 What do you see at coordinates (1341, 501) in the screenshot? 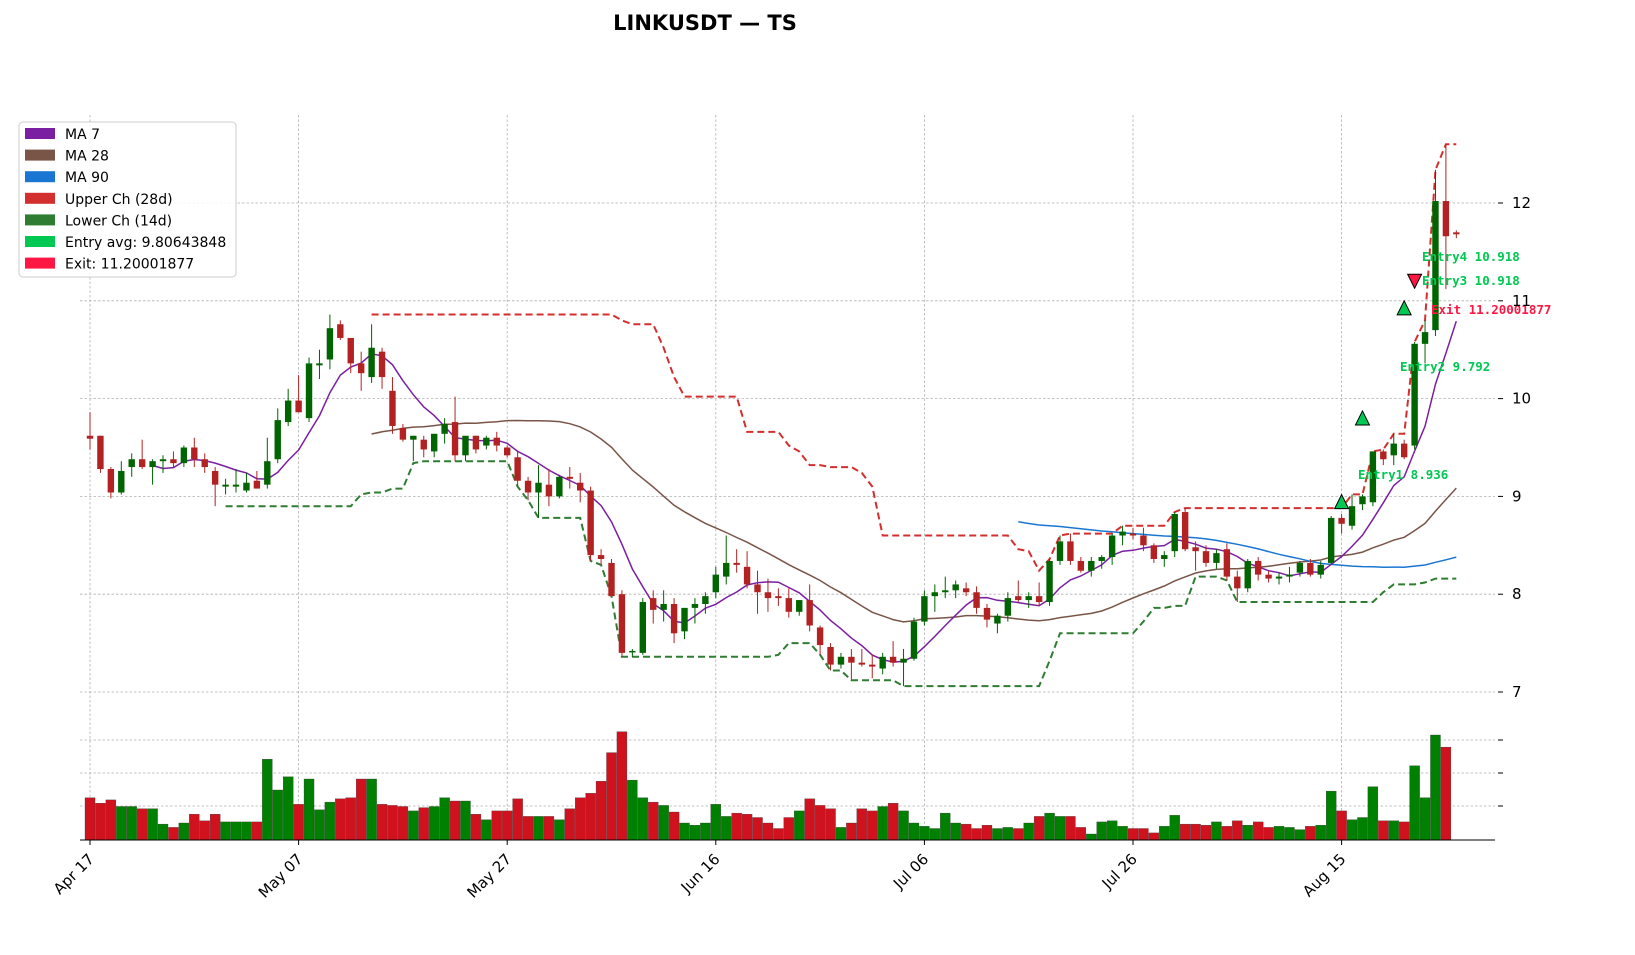
I see `entry-marker` at bounding box center [1341, 501].